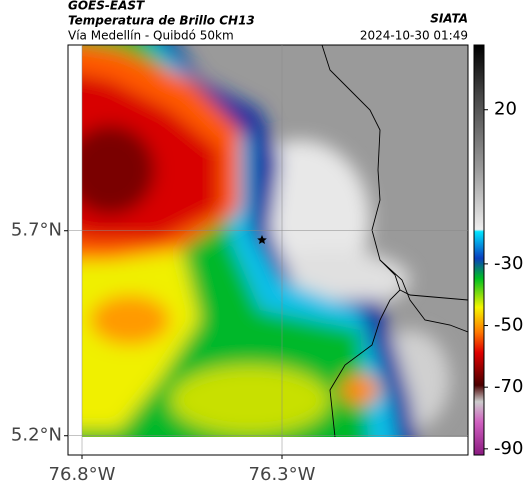 This screenshot has height=495, width=526. What do you see at coordinates (508, 263) in the screenshot?
I see `colorbar-tick-label: -30` at bounding box center [508, 263].